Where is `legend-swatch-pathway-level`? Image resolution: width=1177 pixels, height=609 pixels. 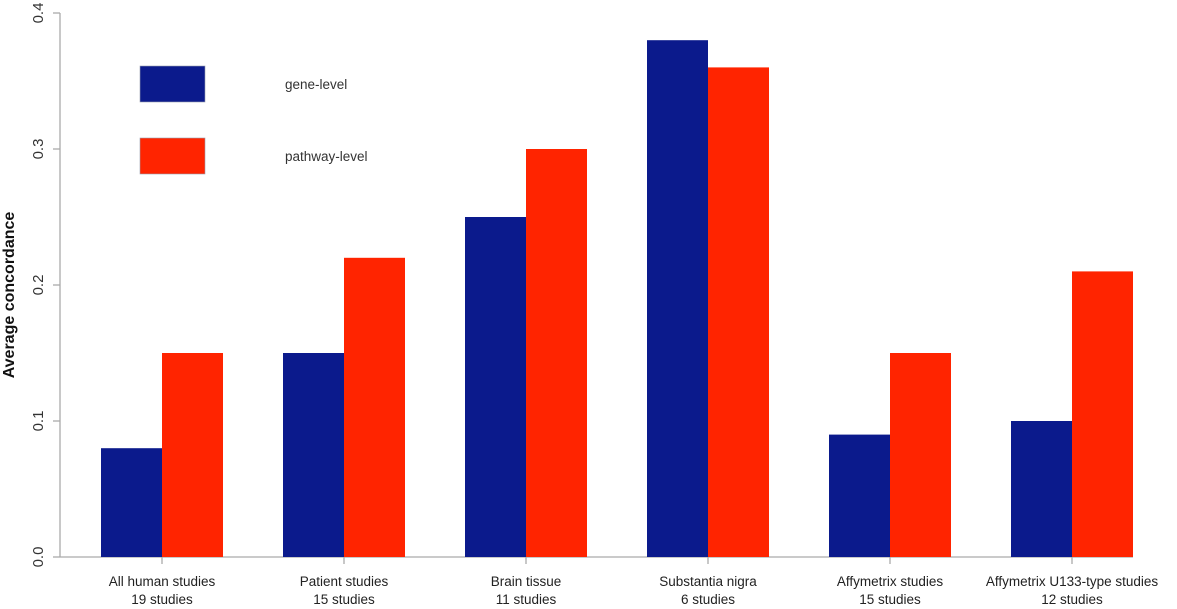
legend-swatch-pathway-level is located at coordinates (172, 156).